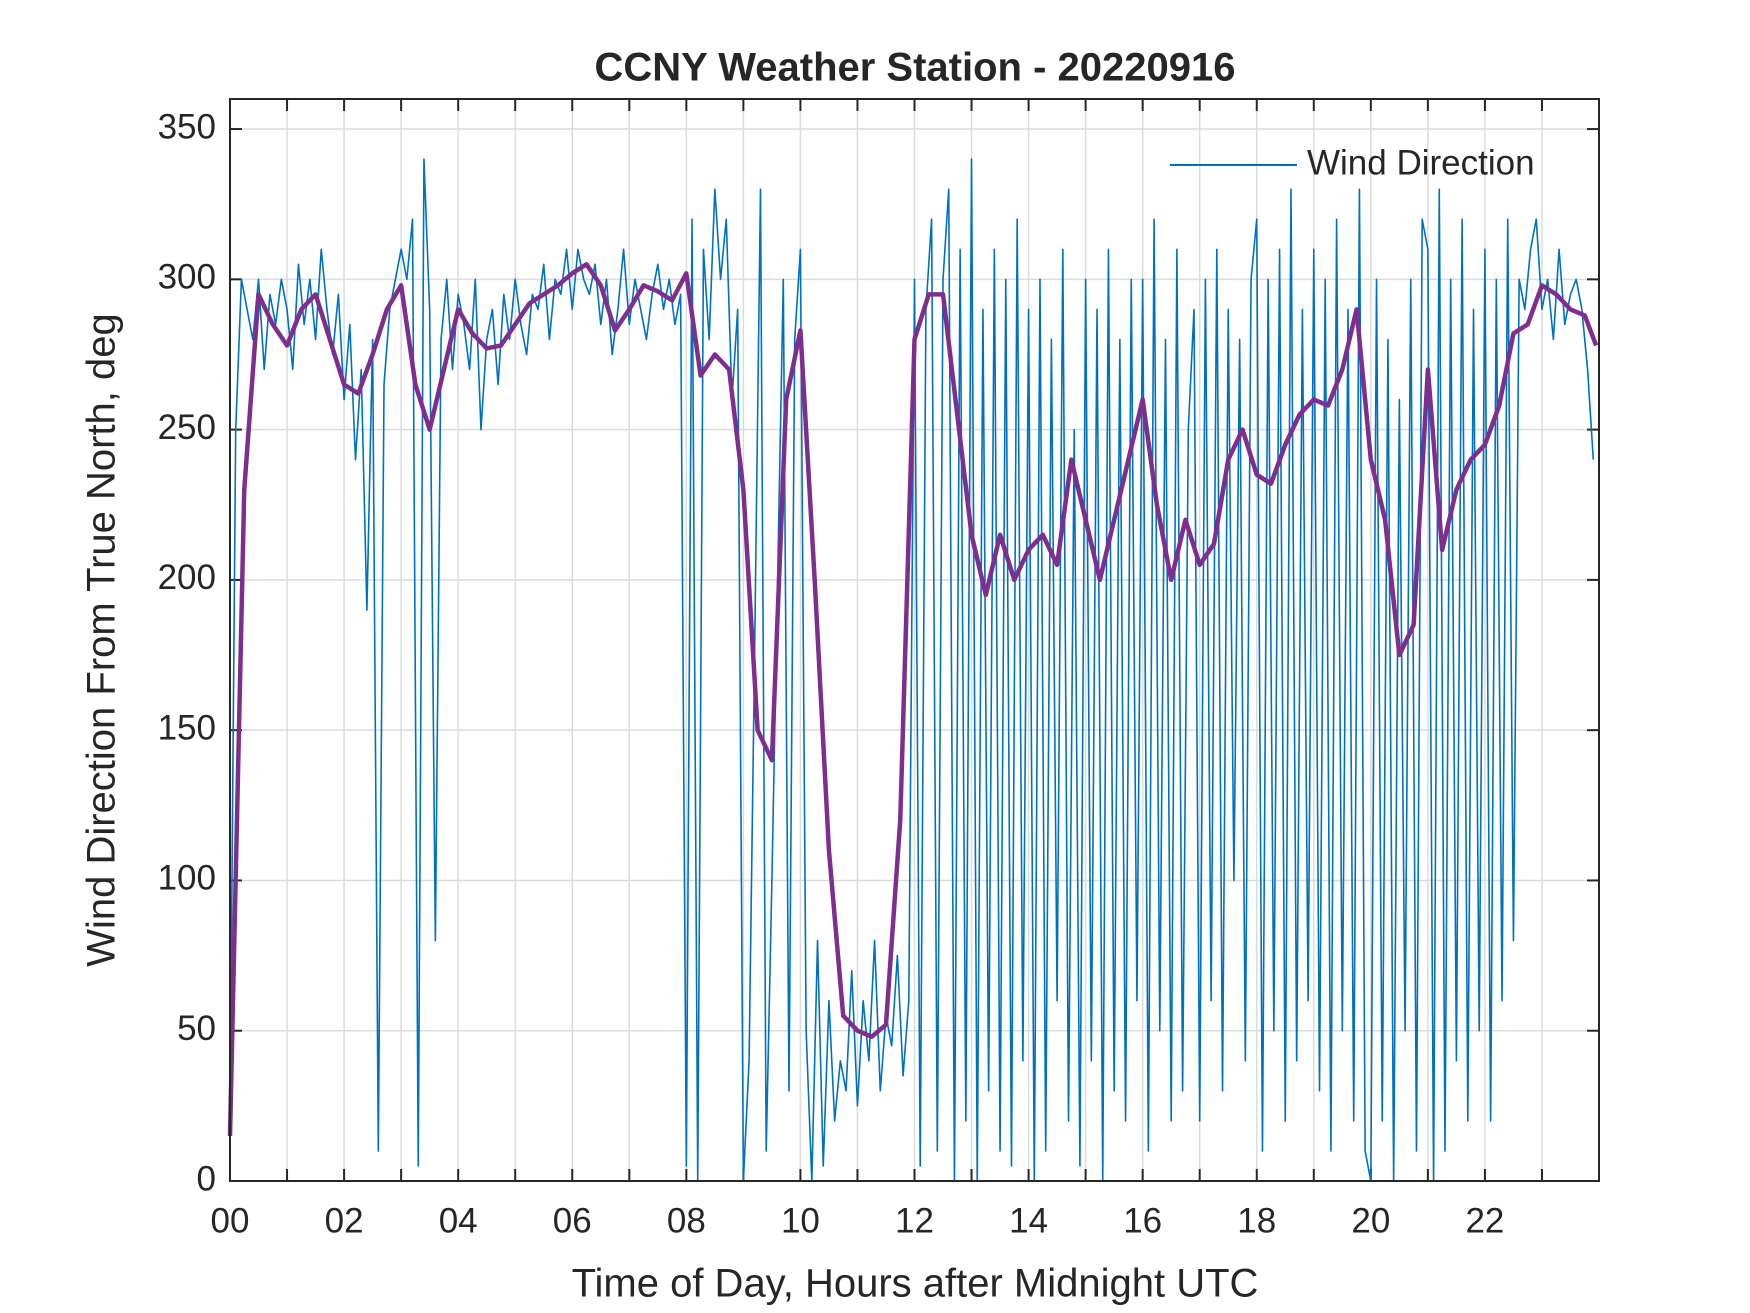  What do you see at coordinates (344, 1220) in the screenshot?
I see `x-tick-label: 02` at bounding box center [344, 1220].